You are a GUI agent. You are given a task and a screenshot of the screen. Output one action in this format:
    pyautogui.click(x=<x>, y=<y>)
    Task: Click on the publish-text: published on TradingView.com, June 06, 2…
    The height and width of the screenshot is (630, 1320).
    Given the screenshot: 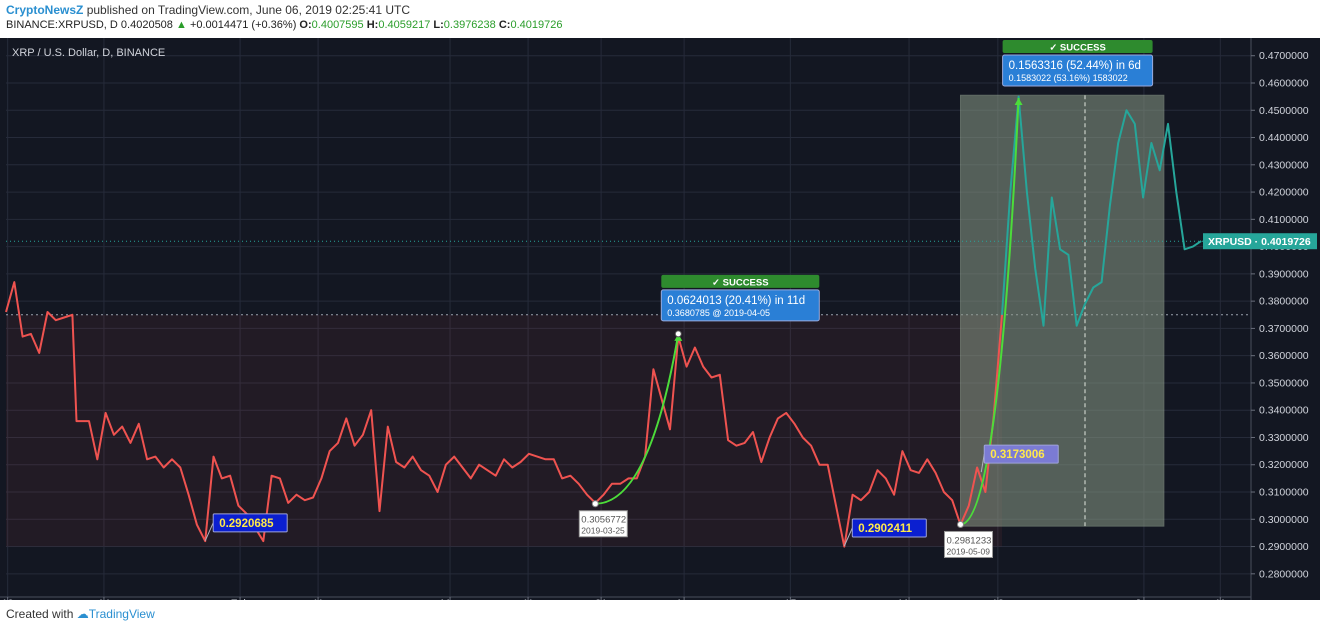 What is the action you would take?
    pyautogui.click(x=248, y=10)
    